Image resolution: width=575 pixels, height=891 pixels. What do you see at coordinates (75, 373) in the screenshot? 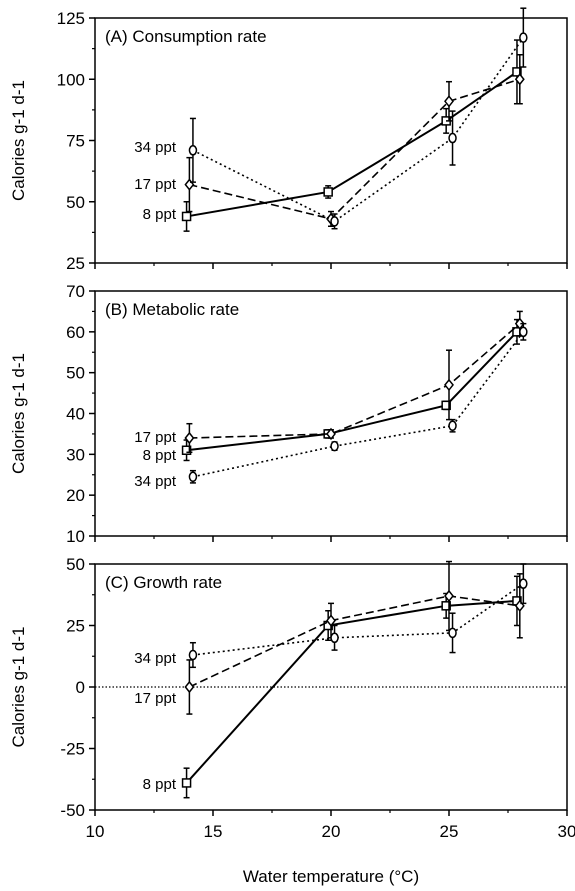
I see `chart-2-y-tick-label: 50` at bounding box center [75, 373].